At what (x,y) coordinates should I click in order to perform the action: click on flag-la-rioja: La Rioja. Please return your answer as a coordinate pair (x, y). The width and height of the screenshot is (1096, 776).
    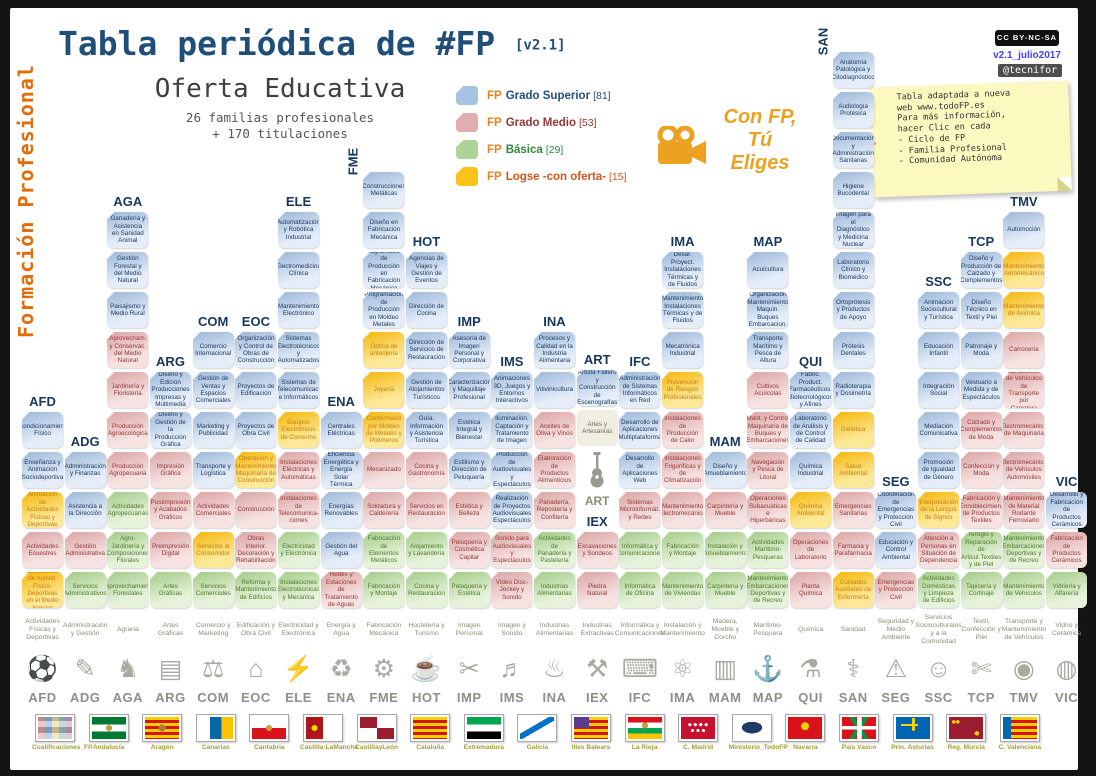
    Looking at the image, I should click on (645, 732).